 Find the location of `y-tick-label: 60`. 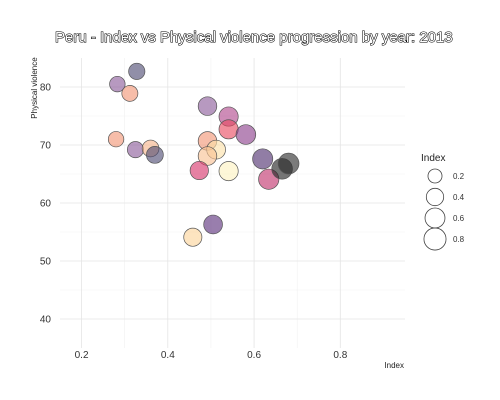

y-tick-label: 60 is located at coordinates (46, 204).